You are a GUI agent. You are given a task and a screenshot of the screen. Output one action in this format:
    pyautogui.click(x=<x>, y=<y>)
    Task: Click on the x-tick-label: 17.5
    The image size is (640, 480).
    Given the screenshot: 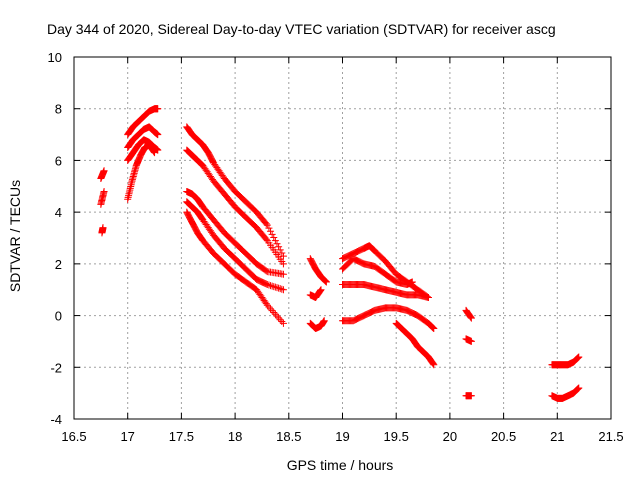 What is the action you would take?
    pyautogui.click(x=181, y=436)
    